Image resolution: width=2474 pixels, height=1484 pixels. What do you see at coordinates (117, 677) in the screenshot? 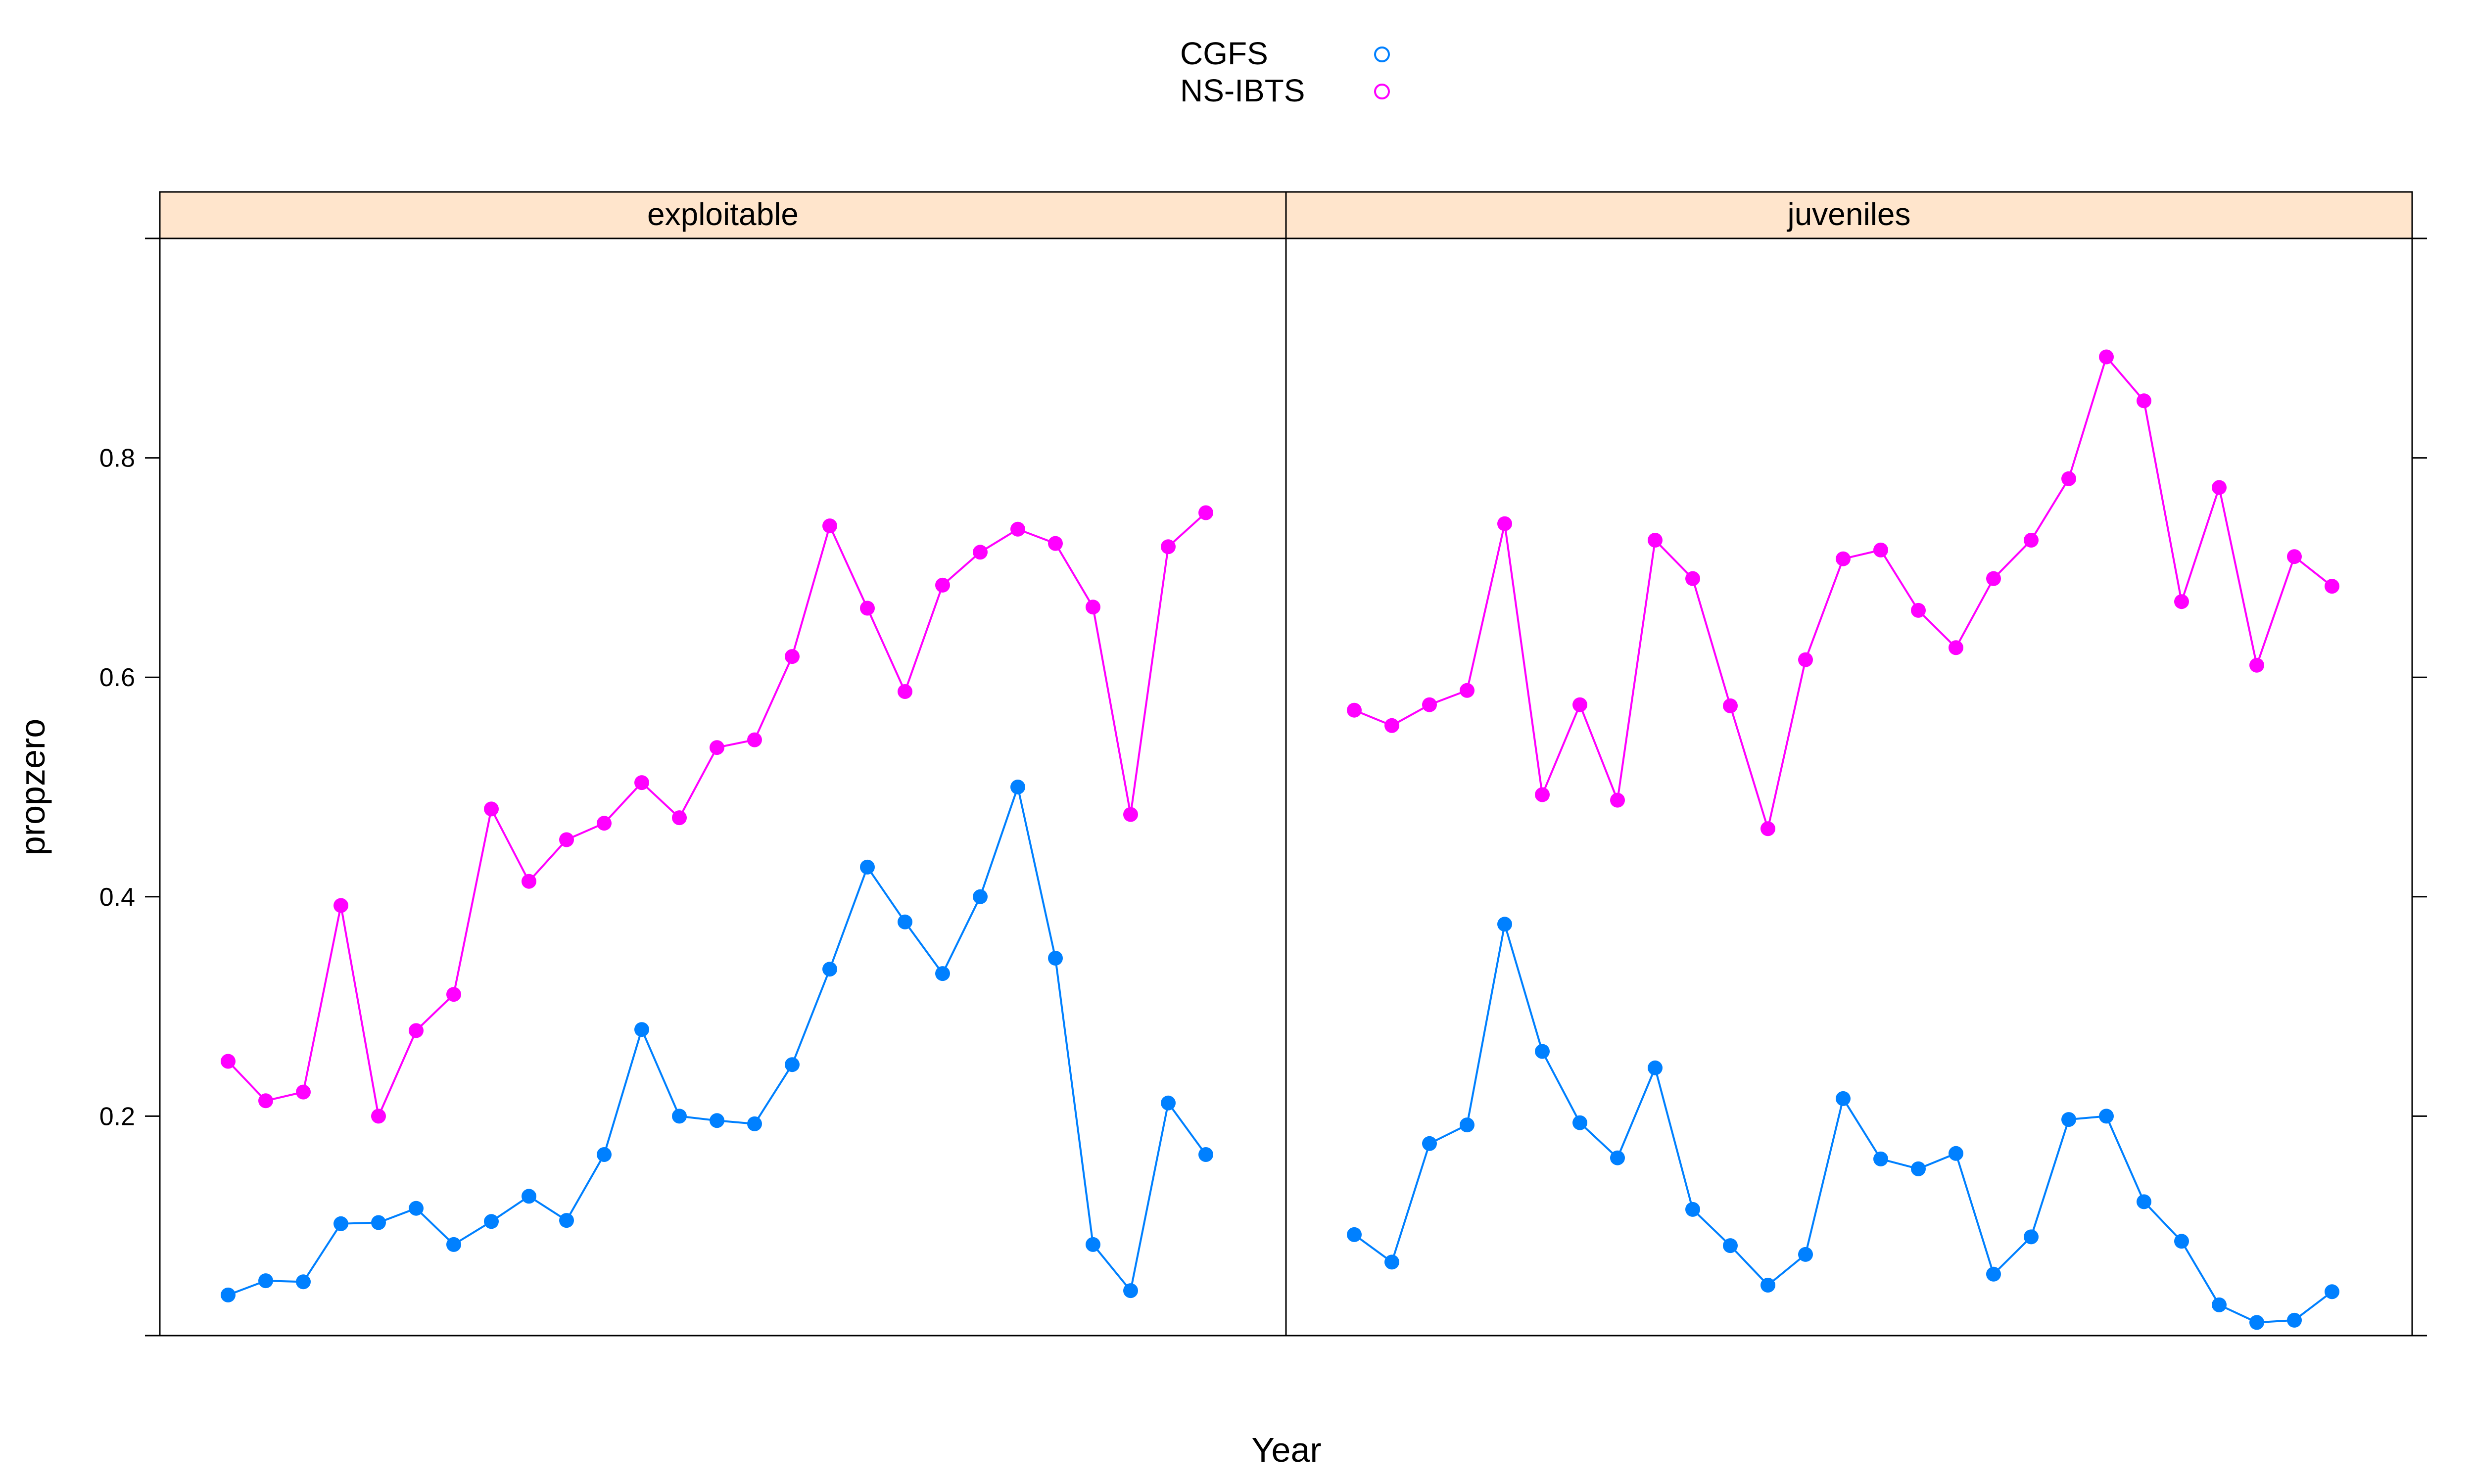
I see `y-tick-label: 0.6` at bounding box center [117, 677].